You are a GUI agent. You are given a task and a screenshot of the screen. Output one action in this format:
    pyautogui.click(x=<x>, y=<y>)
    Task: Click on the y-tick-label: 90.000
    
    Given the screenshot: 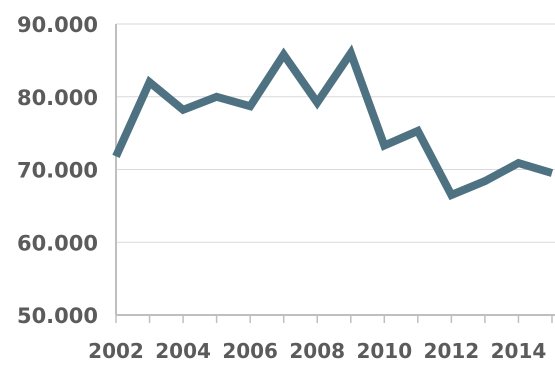 What is the action you would take?
    pyautogui.click(x=57, y=25)
    